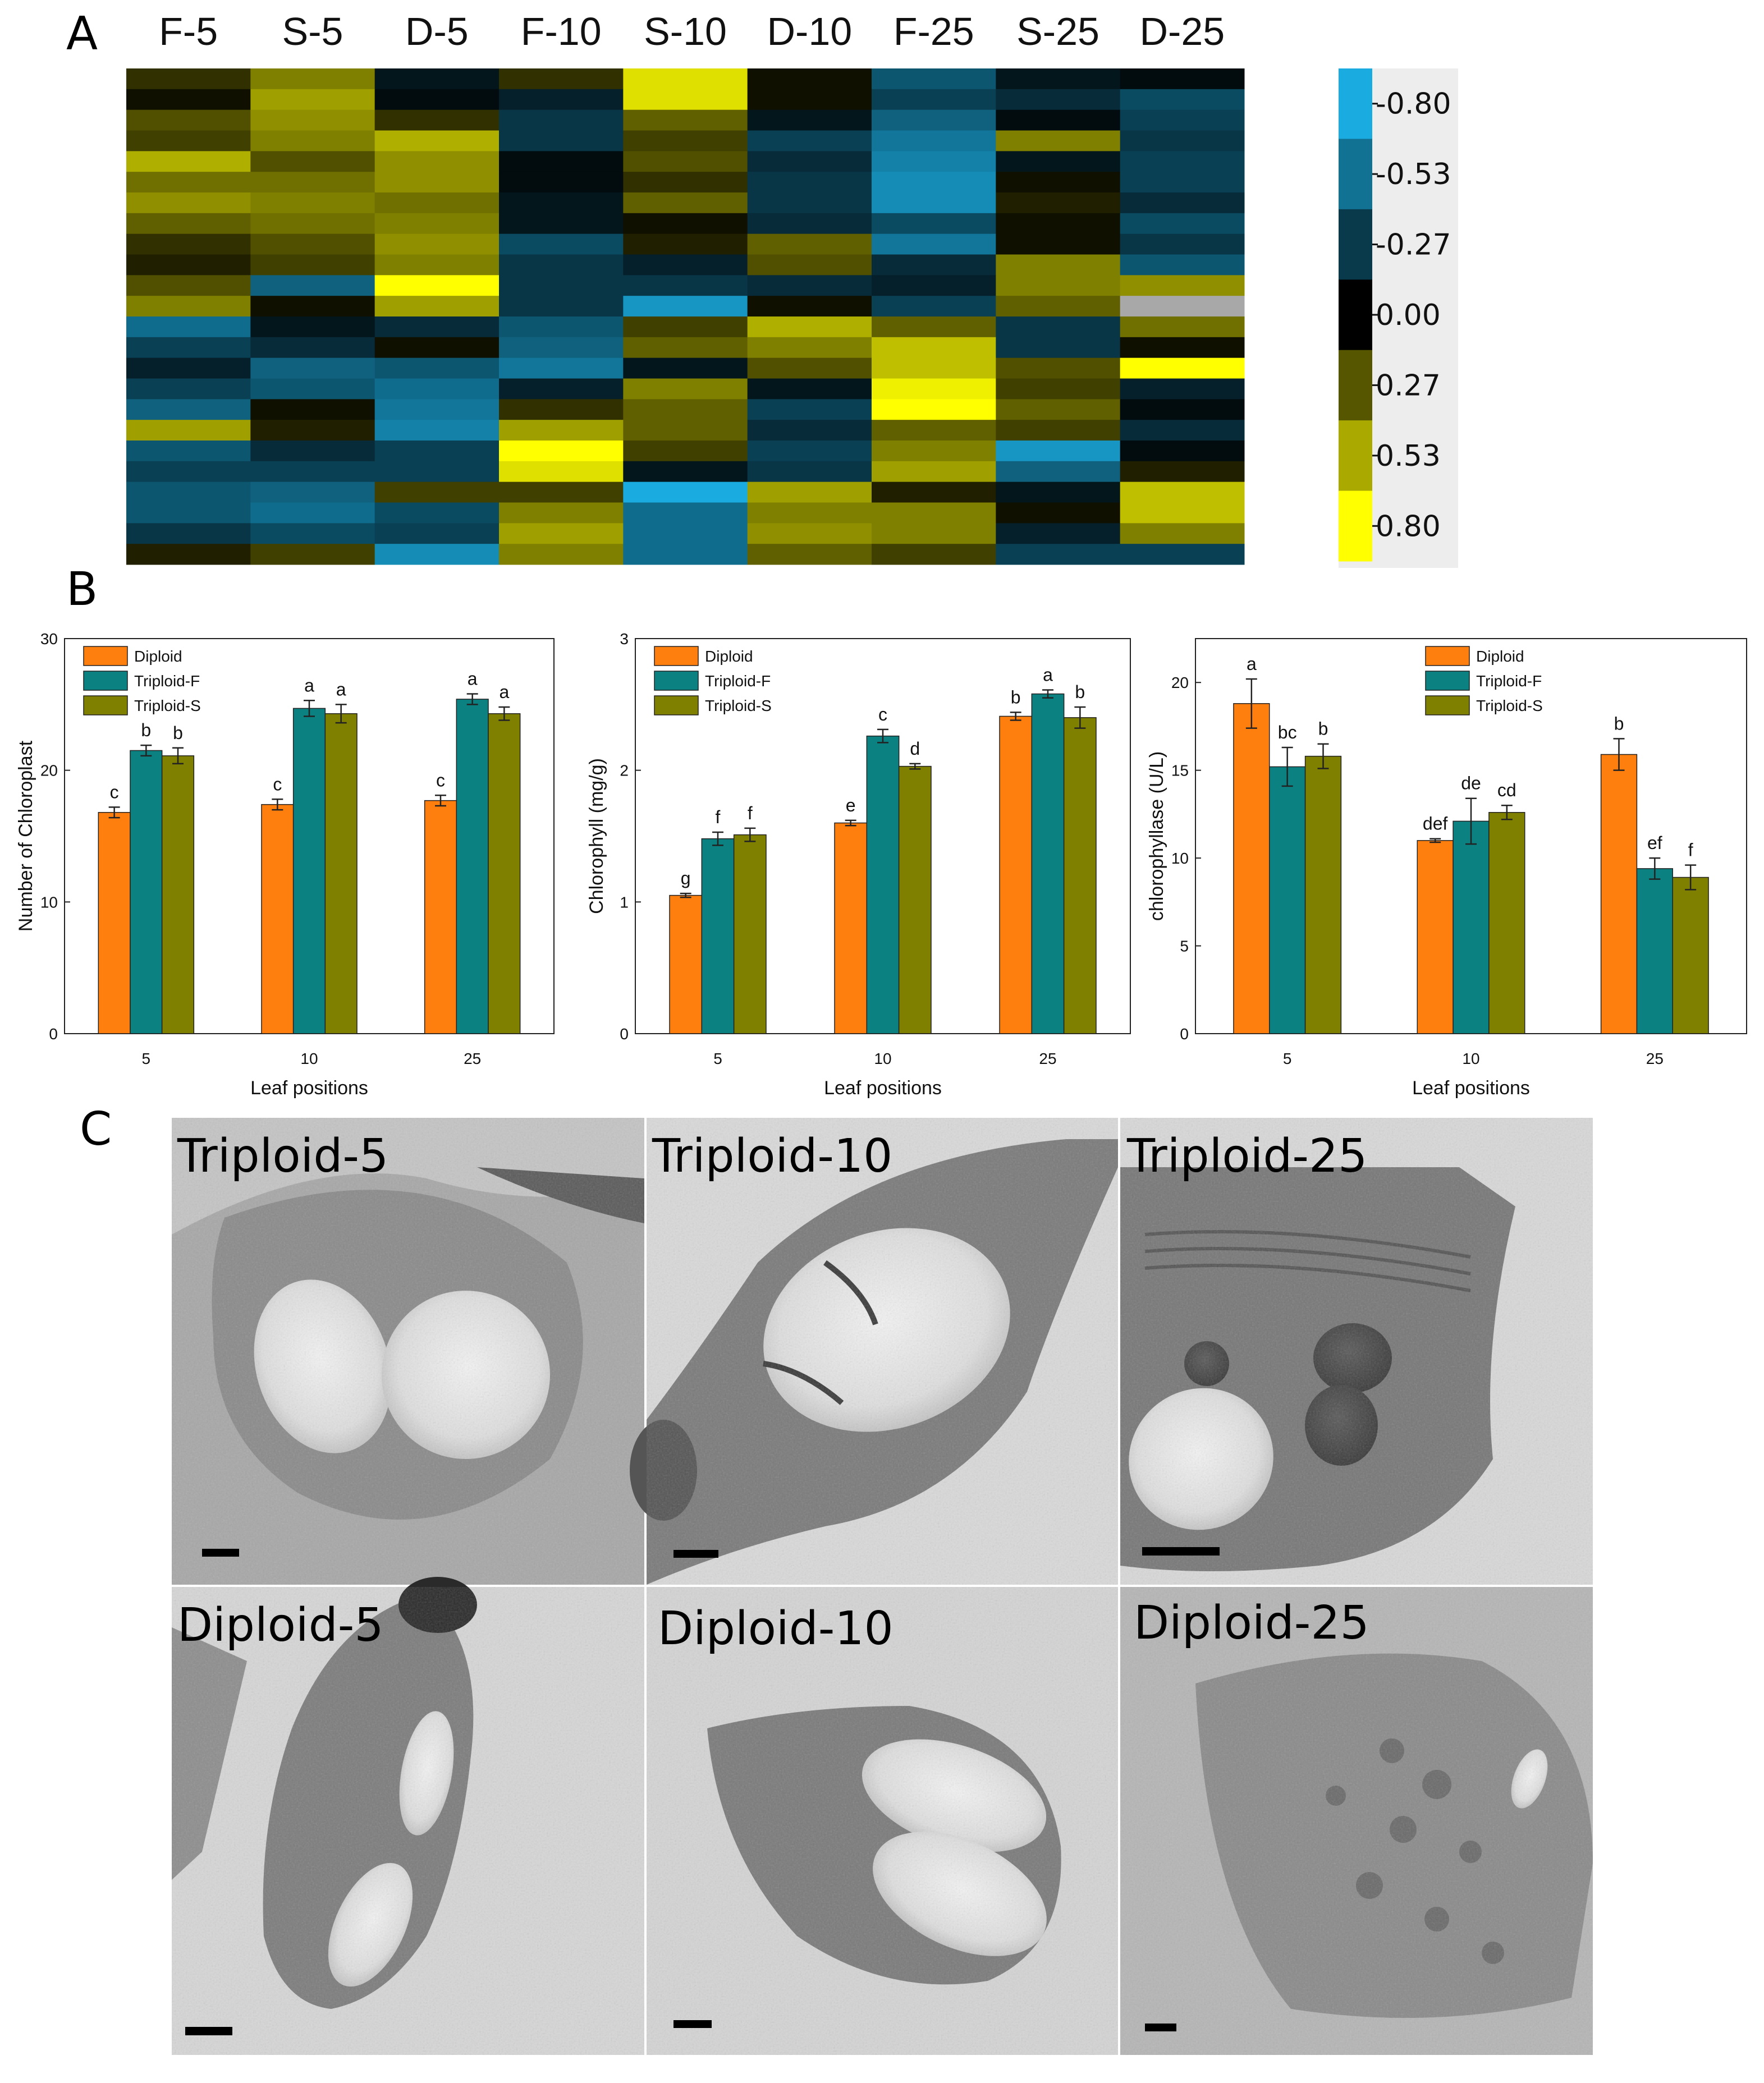  What do you see at coordinates (624, 639) in the screenshot?
I see `y-tick-label: 3` at bounding box center [624, 639].